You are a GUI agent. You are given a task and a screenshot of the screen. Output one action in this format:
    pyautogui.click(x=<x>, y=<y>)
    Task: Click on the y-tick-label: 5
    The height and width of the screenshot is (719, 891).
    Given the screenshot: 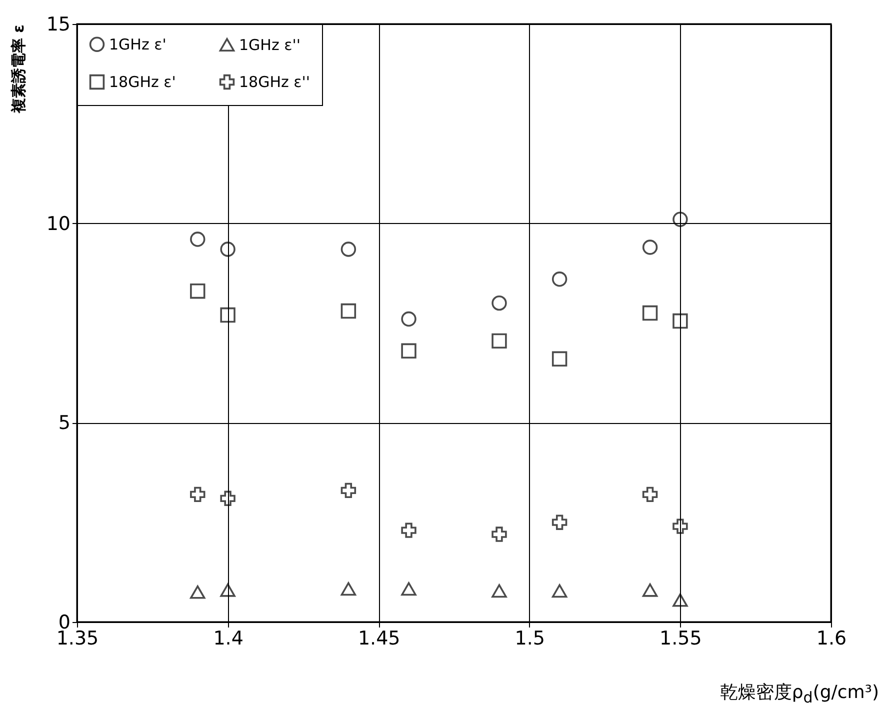 What is the action you would take?
    pyautogui.click(x=64, y=423)
    